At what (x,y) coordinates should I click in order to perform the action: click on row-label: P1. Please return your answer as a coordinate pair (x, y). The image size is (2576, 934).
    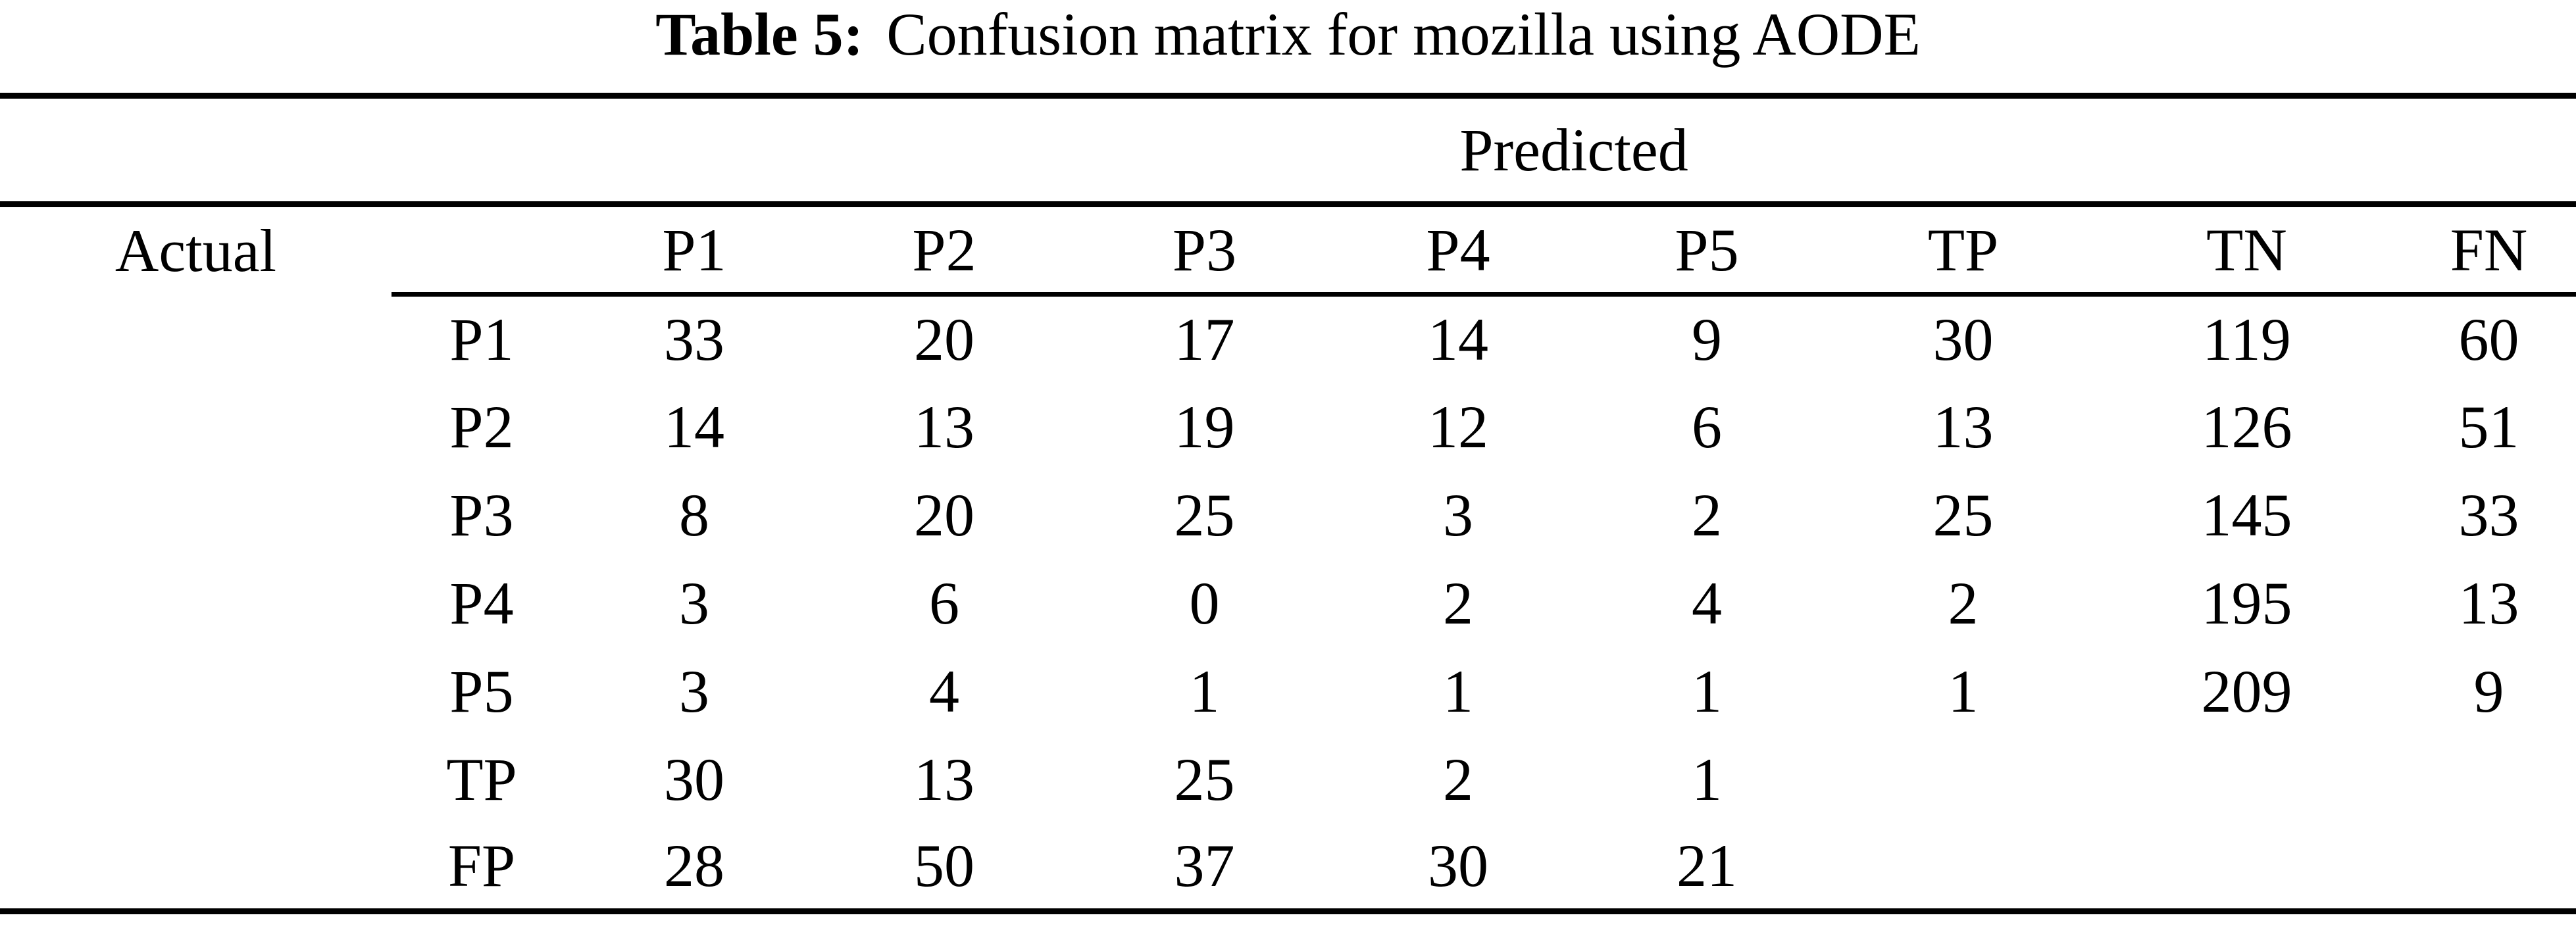
    Looking at the image, I should click on (482, 340).